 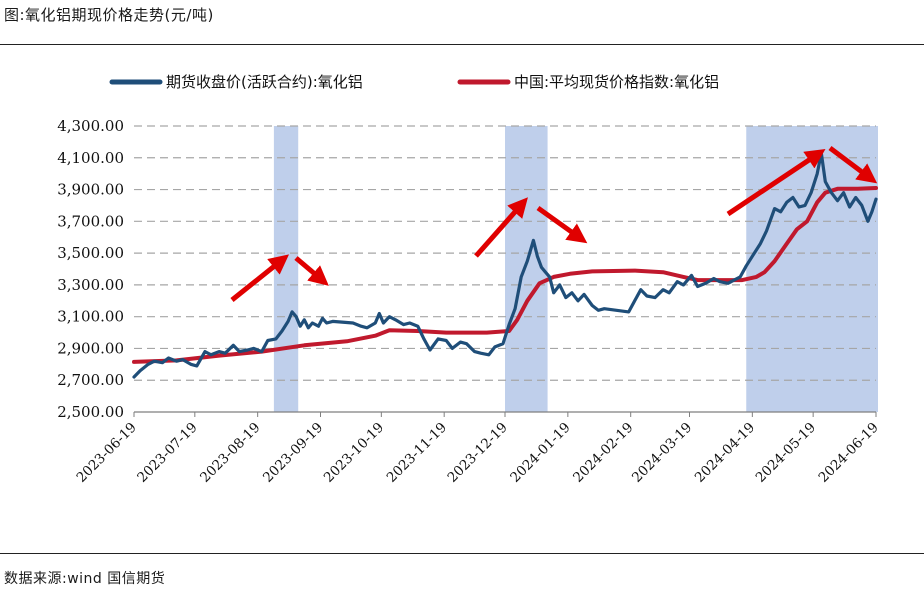 What do you see at coordinates (264, 82) in the screenshot?
I see `legend-label-futures: 期货收盘价(活跃合约):氧化铝` at bounding box center [264, 82].